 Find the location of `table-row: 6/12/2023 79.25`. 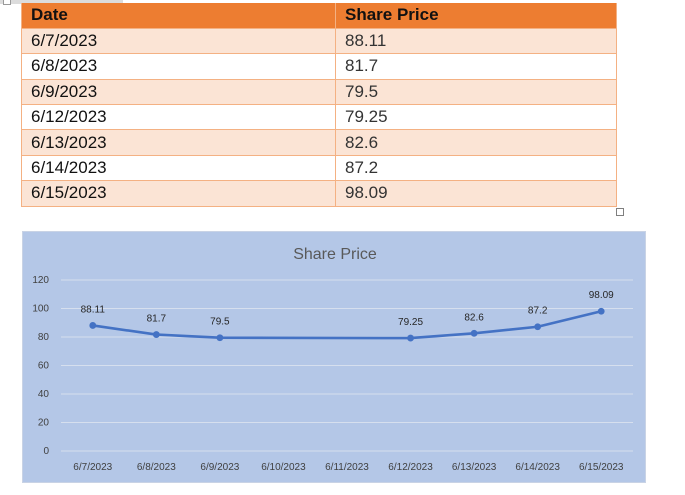

table-row: 6/12/2023 79.25 is located at coordinates (319, 117).